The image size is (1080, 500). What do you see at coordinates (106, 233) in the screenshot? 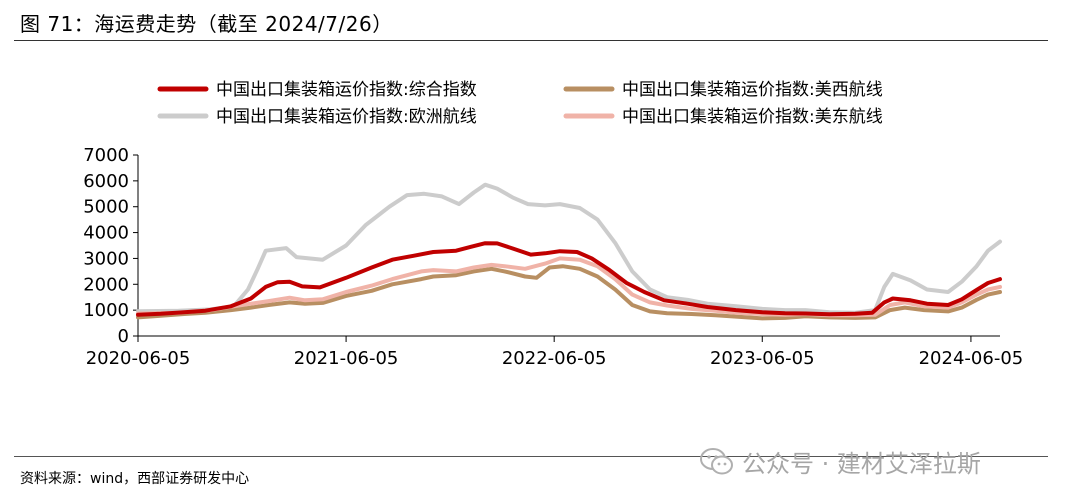
I see `y-tick-label: 4000` at bounding box center [106, 233].